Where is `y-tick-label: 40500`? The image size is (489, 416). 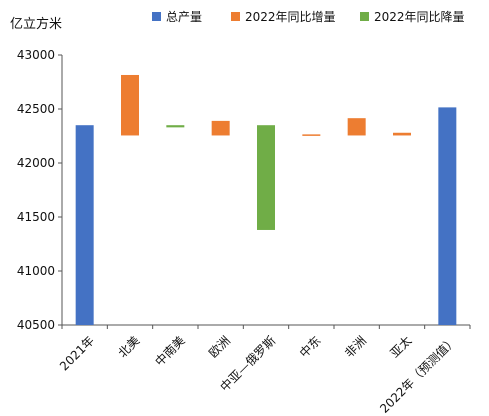 y-tick-label: 40500 is located at coordinates (36, 325).